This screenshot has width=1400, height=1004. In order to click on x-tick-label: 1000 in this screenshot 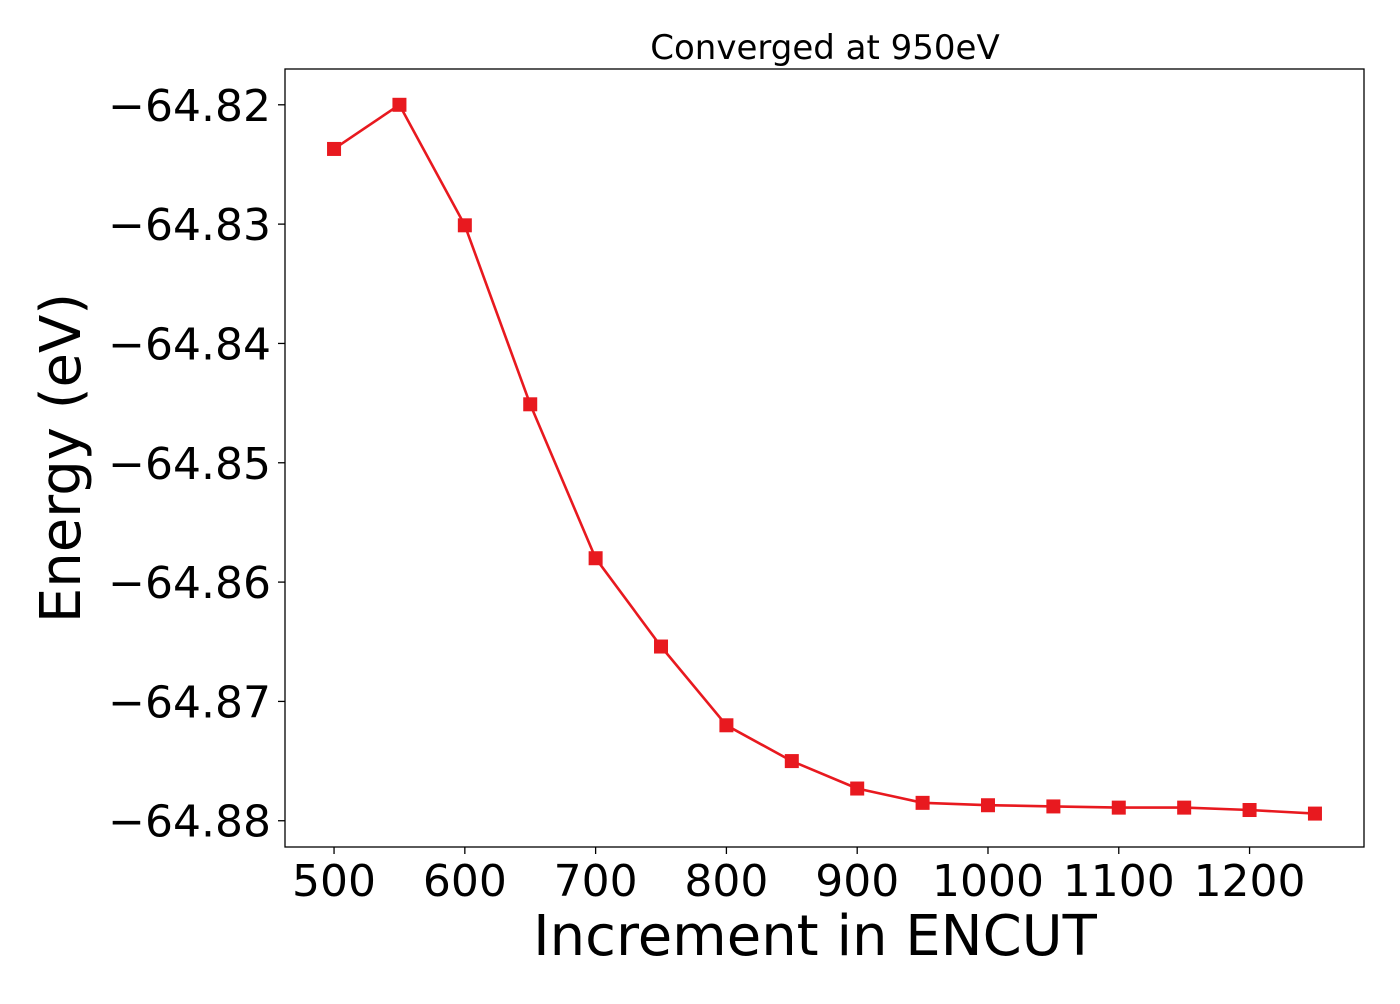, I will do `click(988, 881)`.